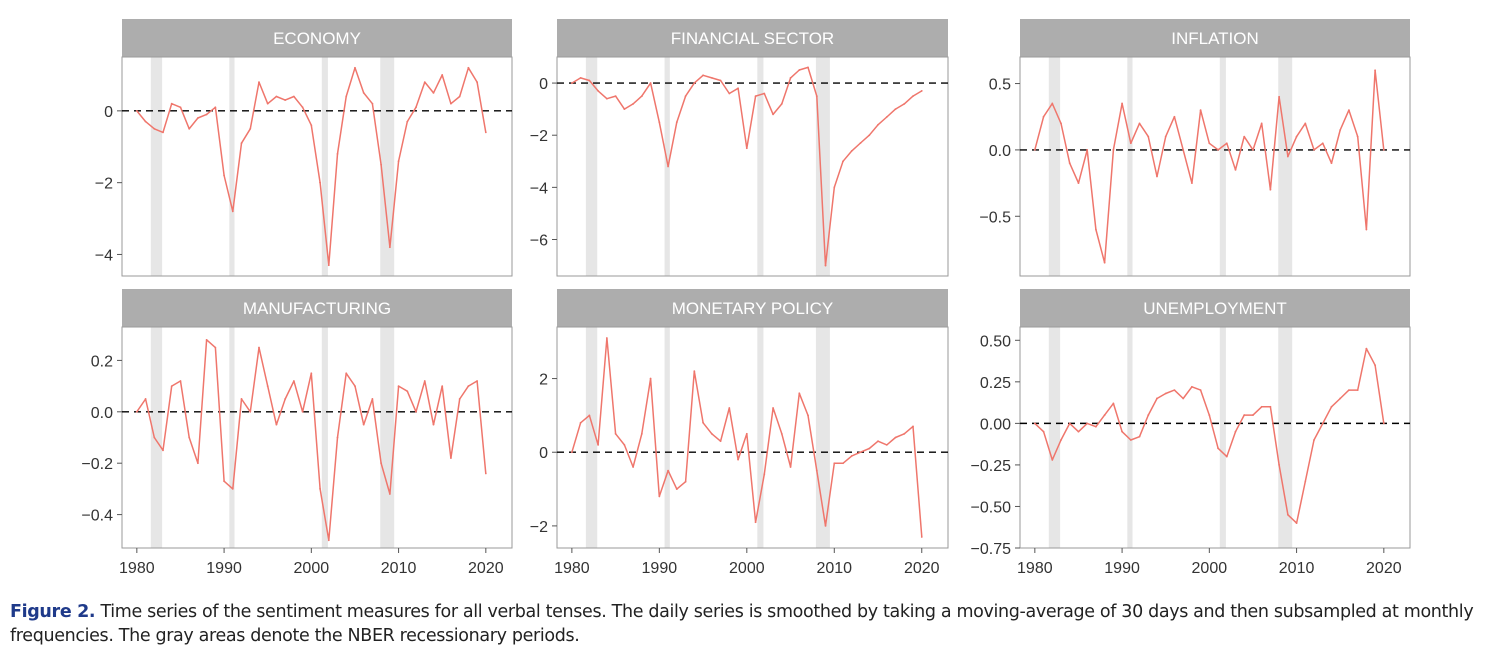  Describe the element at coordinates (1000, 151) in the screenshot. I see `y-tick-label: 0.0` at that location.